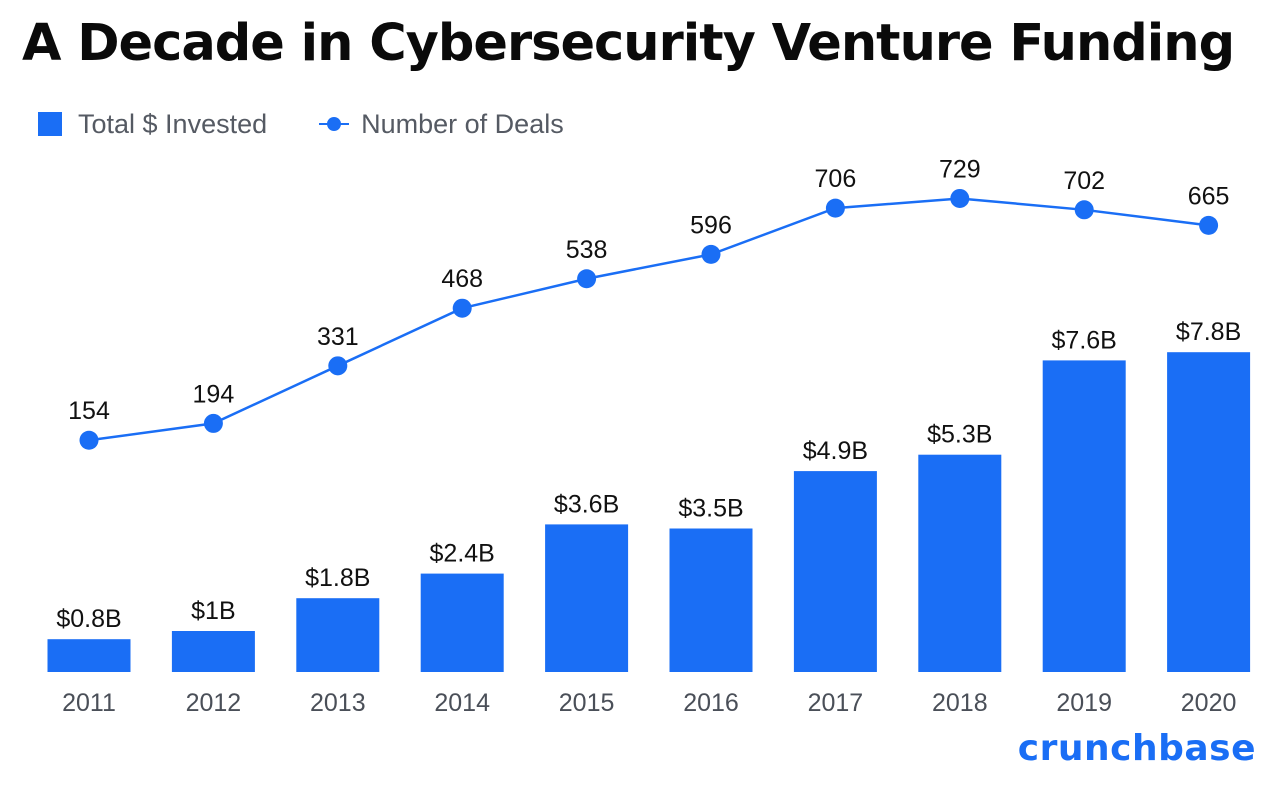  What do you see at coordinates (213, 651) in the screenshot?
I see `bar-2012` at bounding box center [213, 651].